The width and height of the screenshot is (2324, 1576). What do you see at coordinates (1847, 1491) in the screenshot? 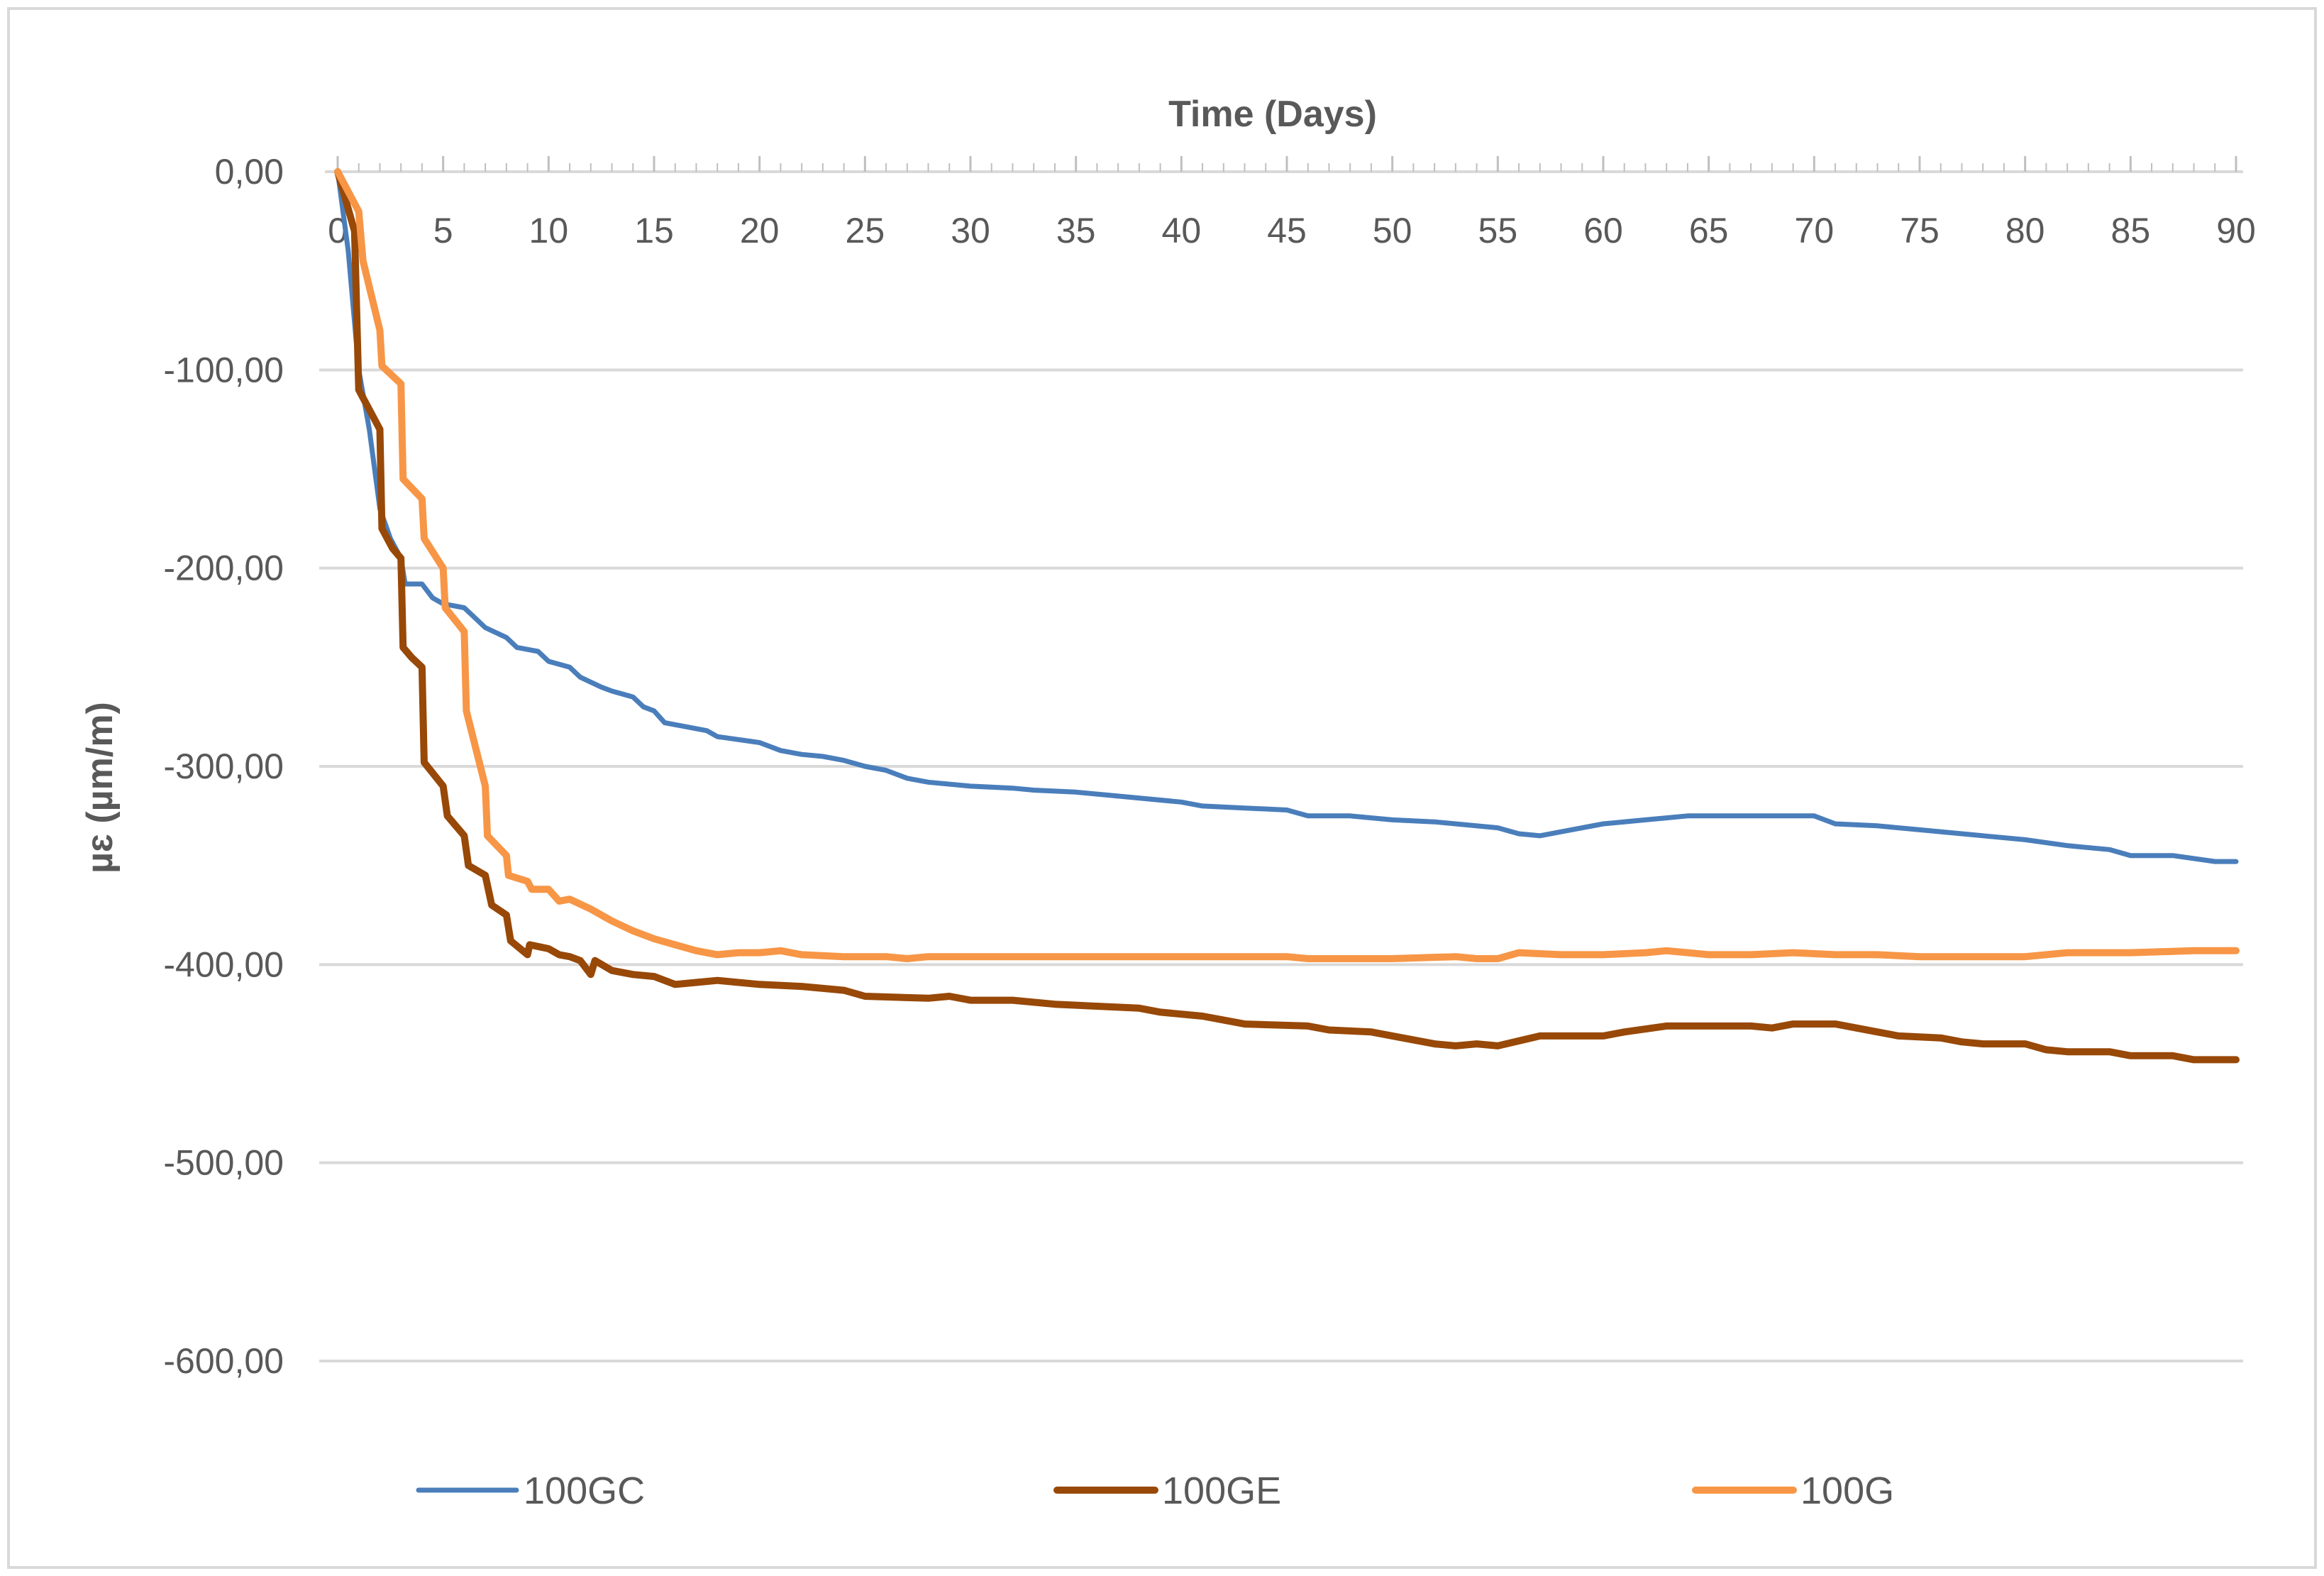
I see `legend-label-100g: 100G` at bounding box center [1847, 1491].